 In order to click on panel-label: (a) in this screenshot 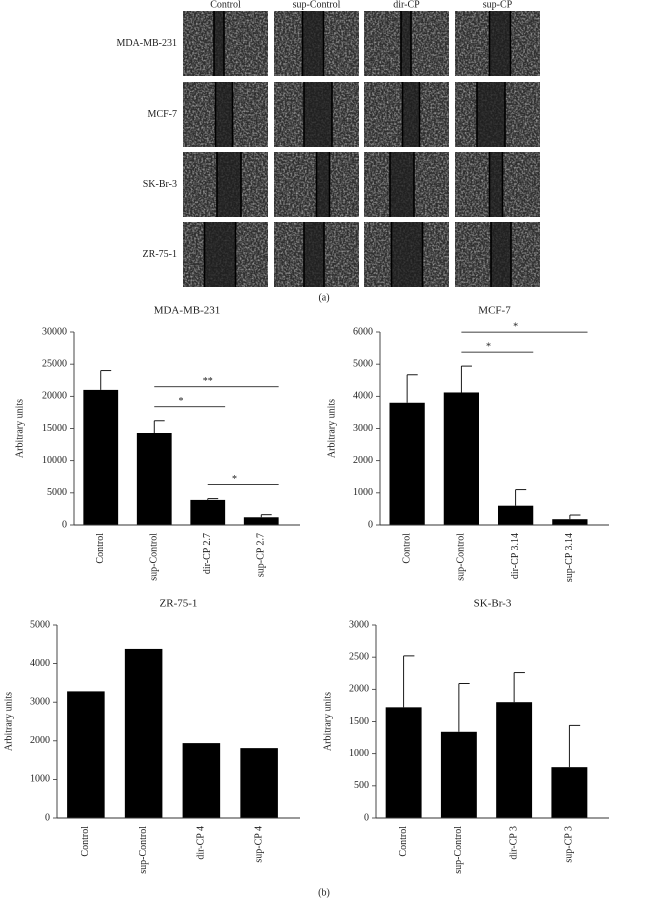, I will do `click(323, 297)`.